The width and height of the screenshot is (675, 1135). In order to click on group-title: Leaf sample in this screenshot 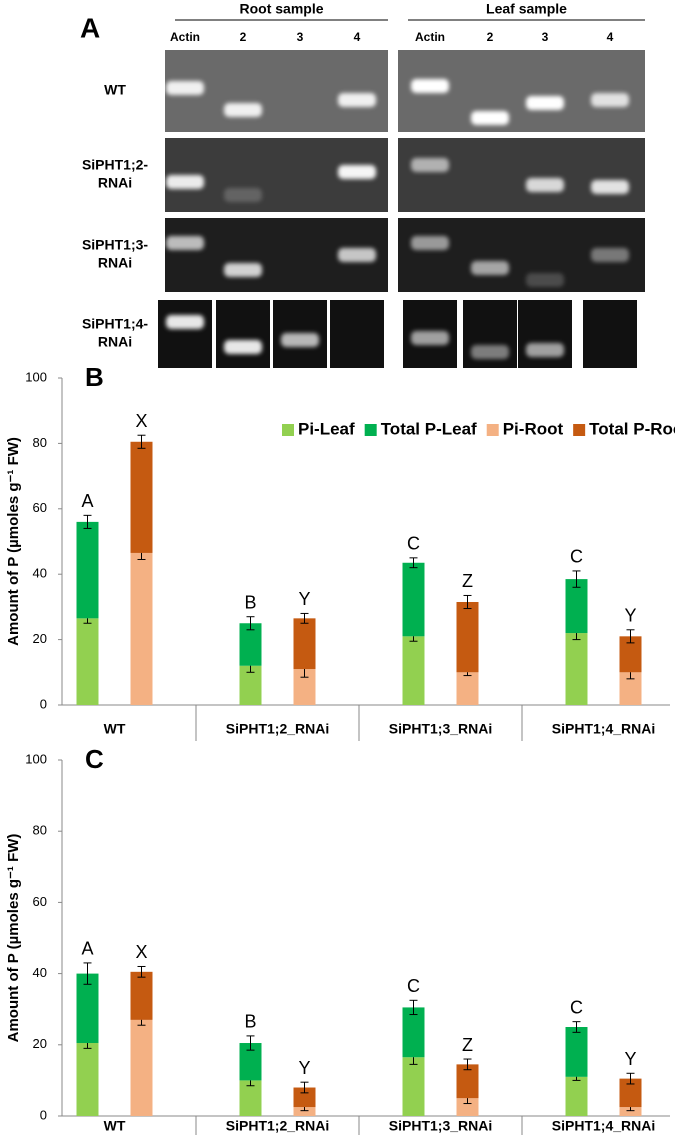, I will do `click(526, 9)`.